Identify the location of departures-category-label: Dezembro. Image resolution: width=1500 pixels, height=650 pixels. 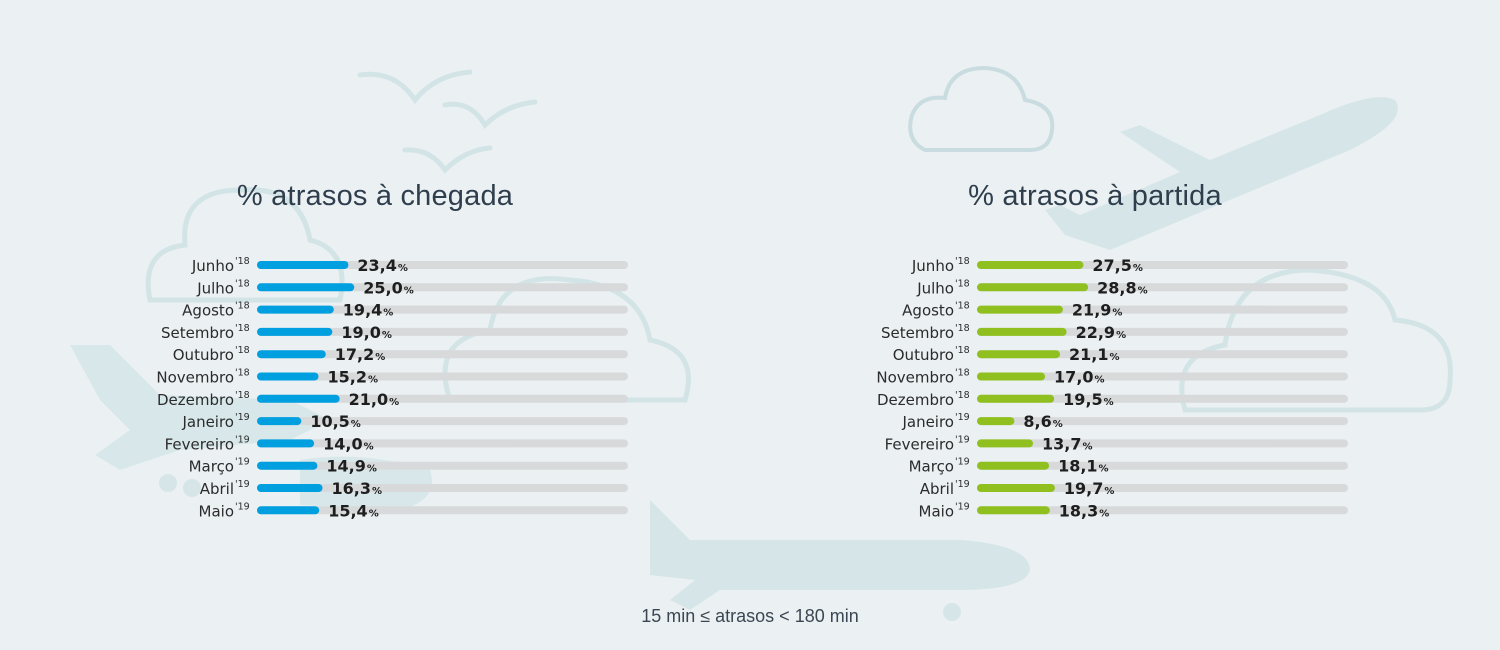
(915, 400).